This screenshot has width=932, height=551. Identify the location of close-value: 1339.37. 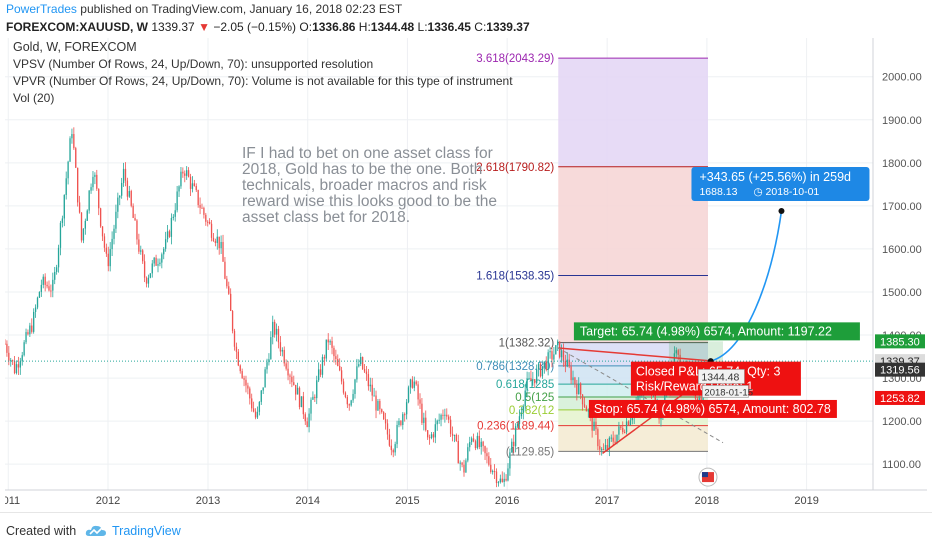
(508, 27).